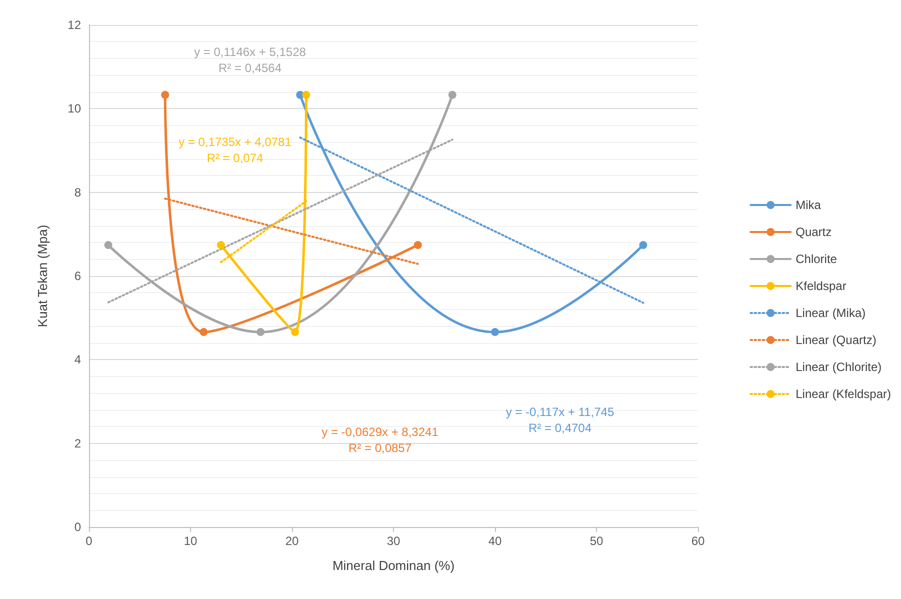 Image resolution: width=901 pixels, height=599 pixels. I want to click on y-tick-label: 2, so click(78, 443).